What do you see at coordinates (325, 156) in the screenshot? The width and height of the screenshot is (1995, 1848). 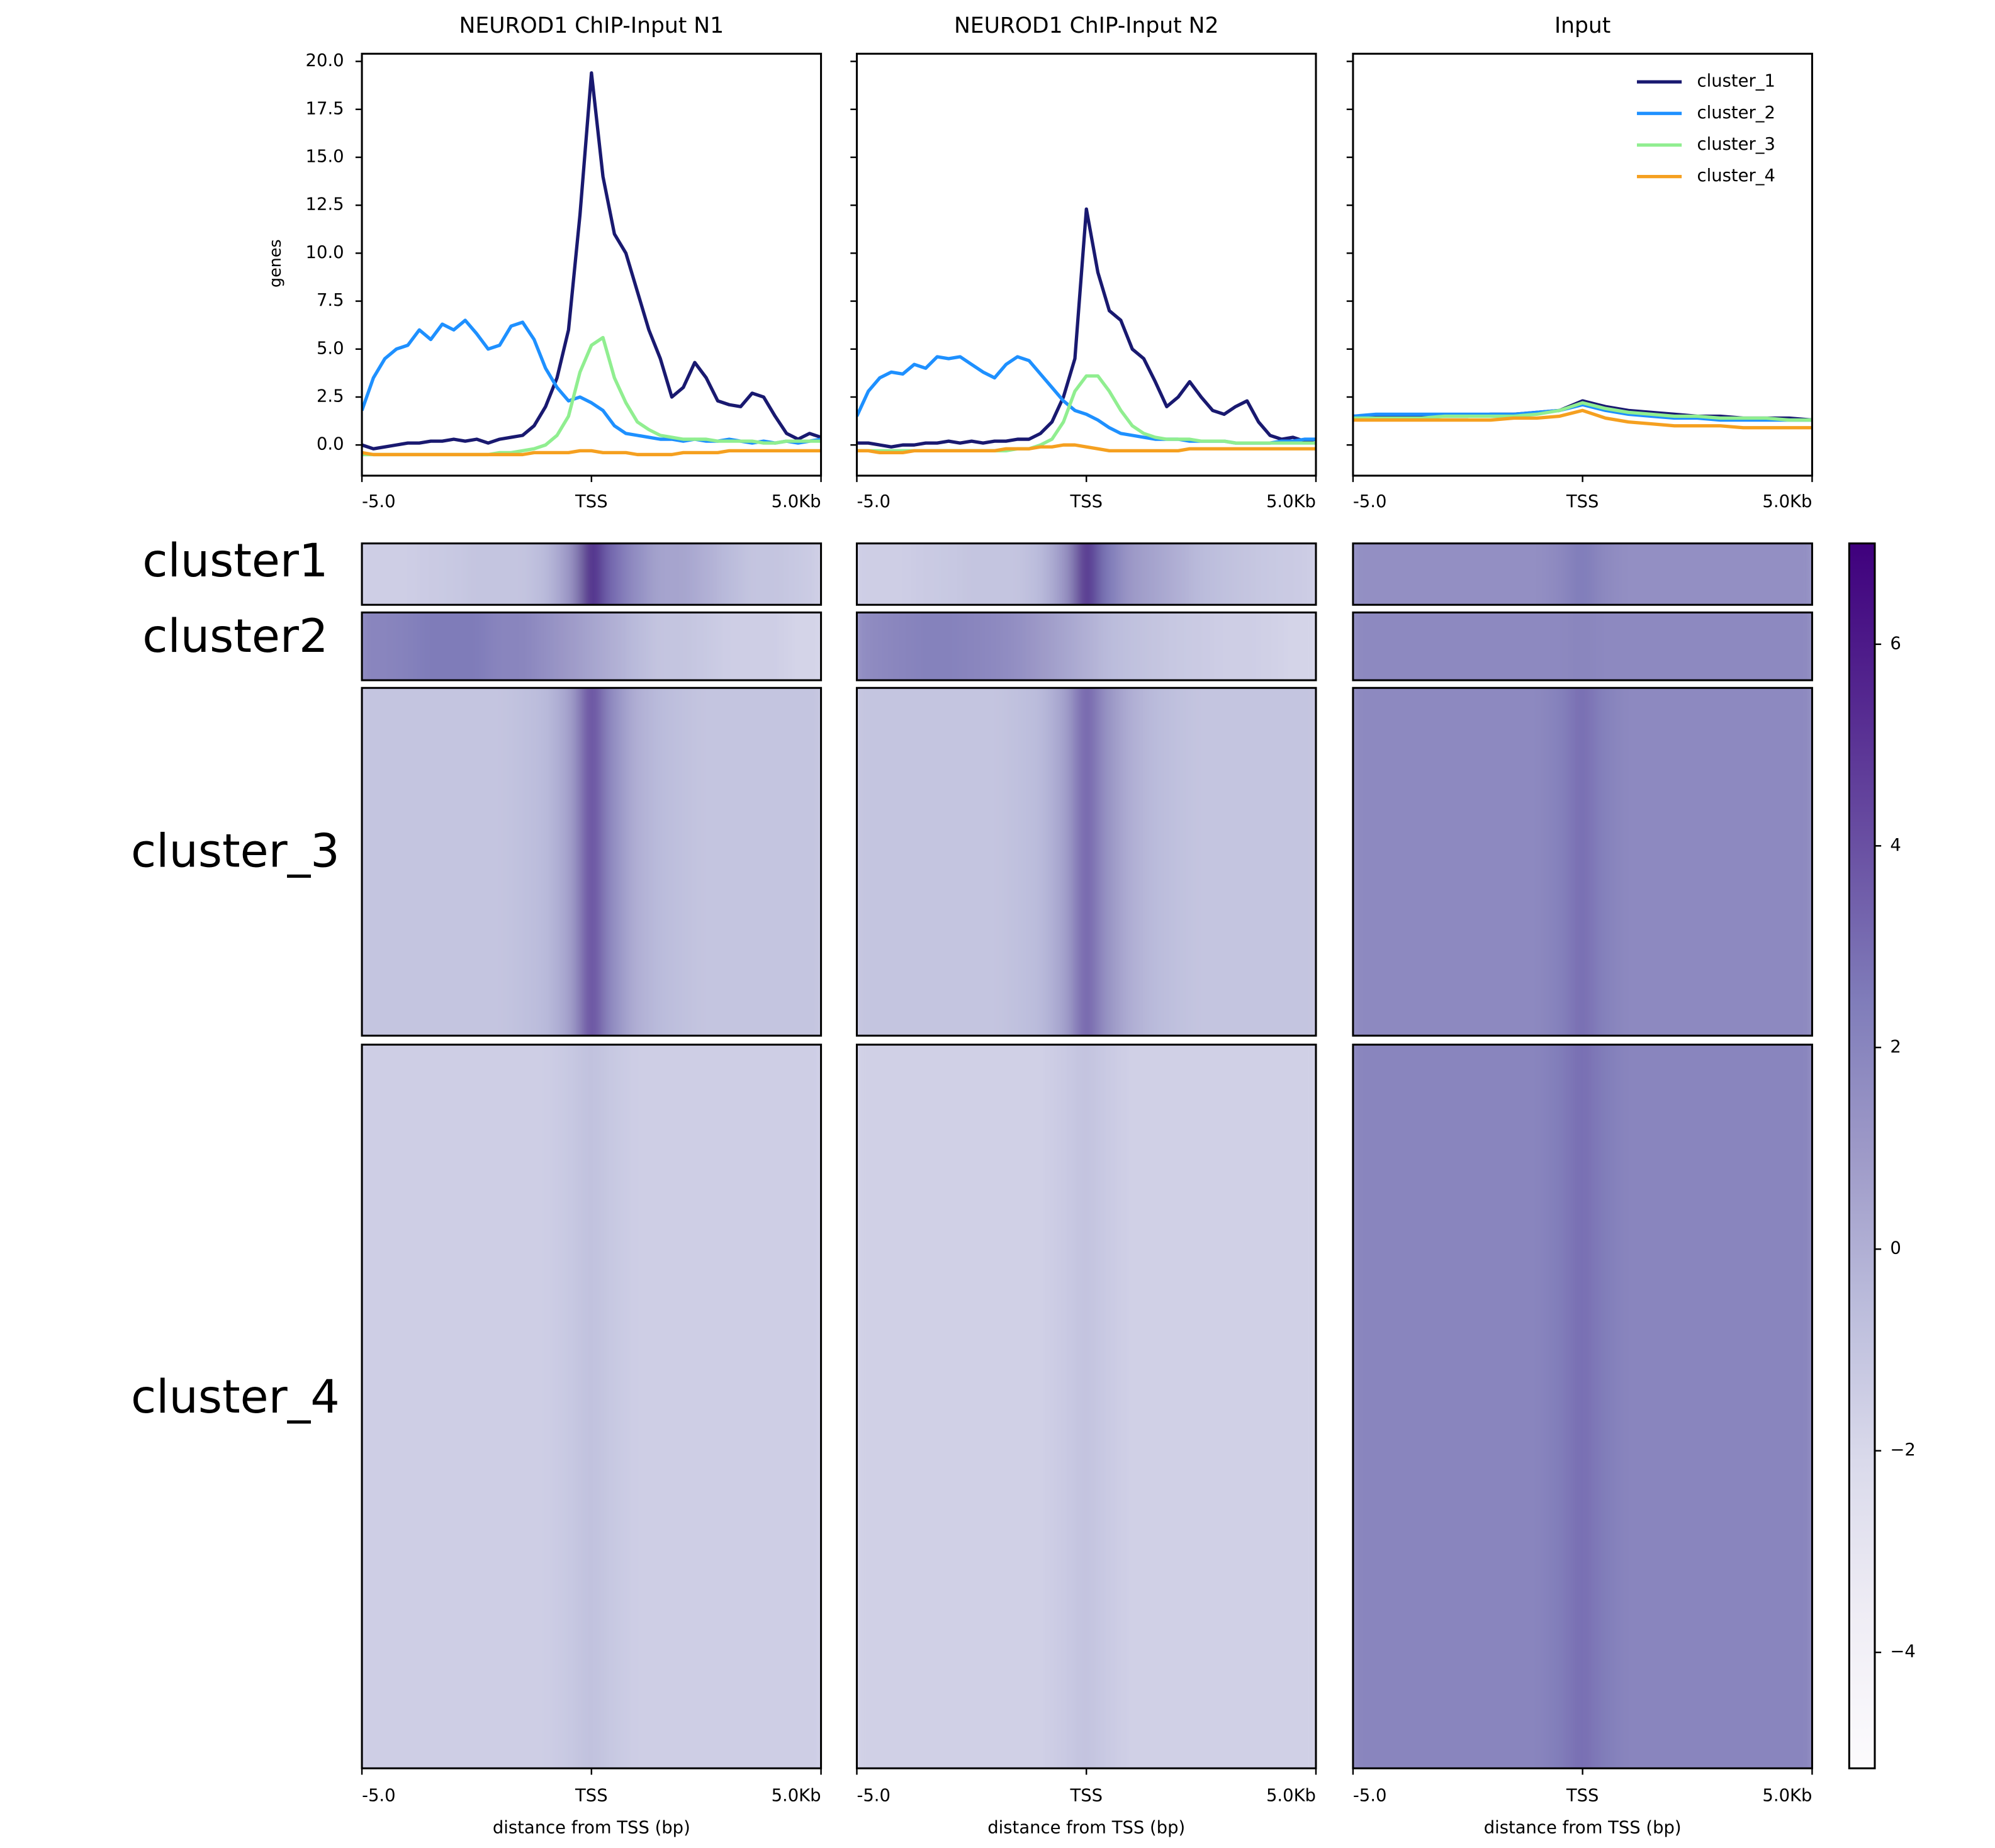 I see `y-tick-label: 15.0` at bounding box center [325, 156].